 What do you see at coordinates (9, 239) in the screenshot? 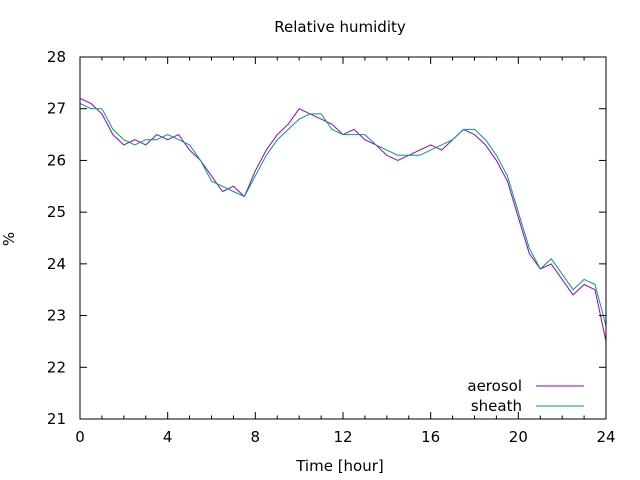
I see `y-axis-label: %` at bounding box center [9, 239].